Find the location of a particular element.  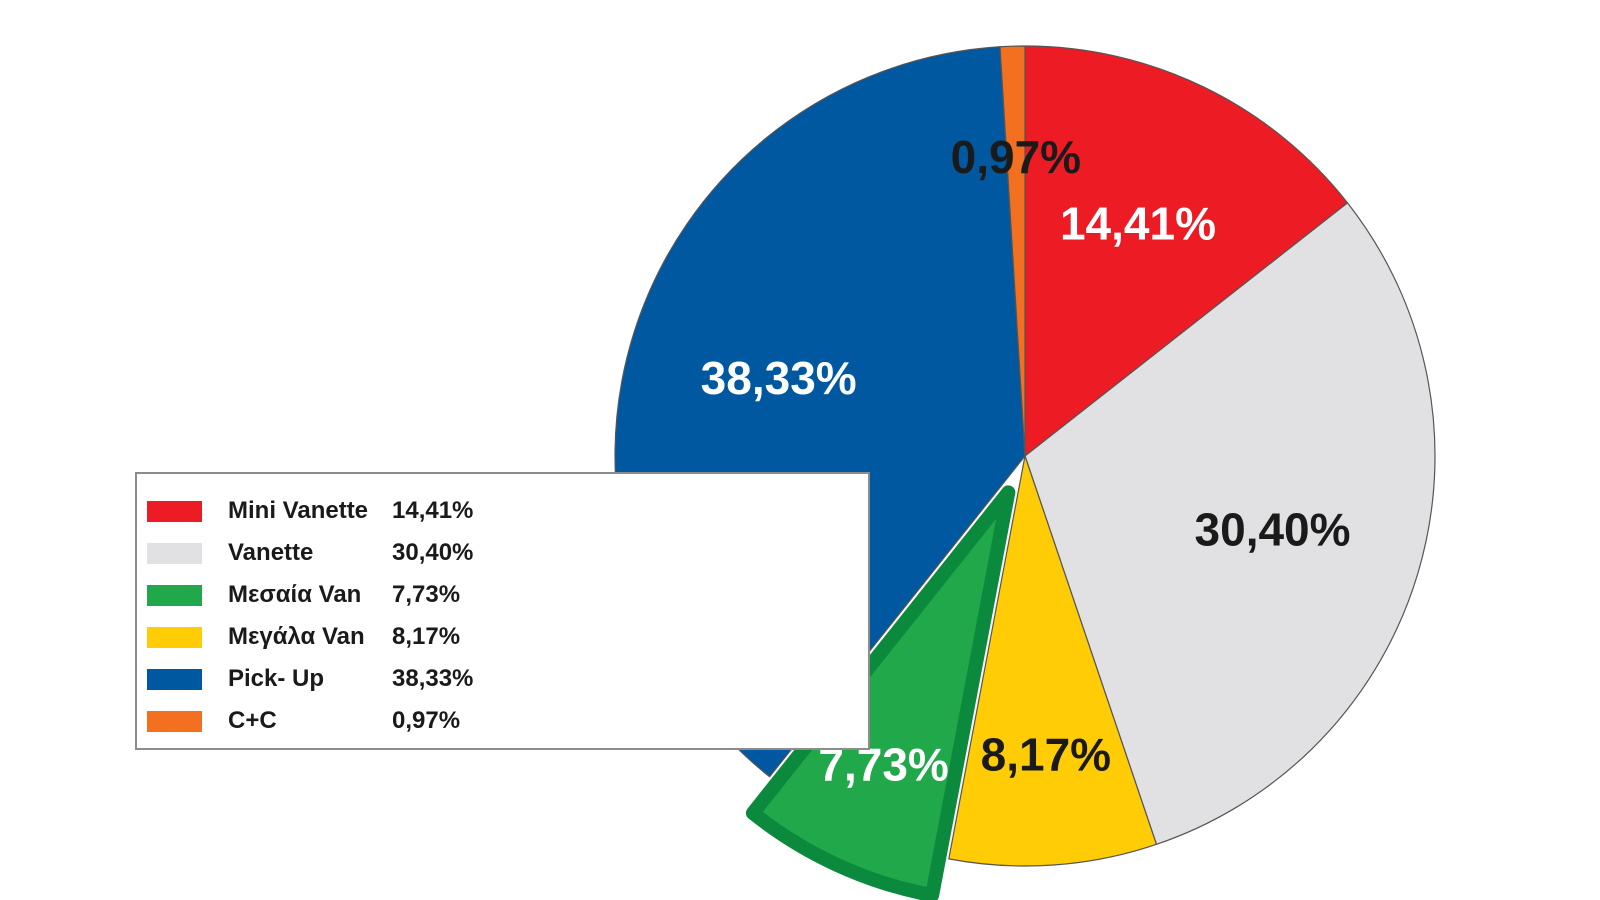

legend-item: Vanette 30,40% is located at coordinates (310, 553).